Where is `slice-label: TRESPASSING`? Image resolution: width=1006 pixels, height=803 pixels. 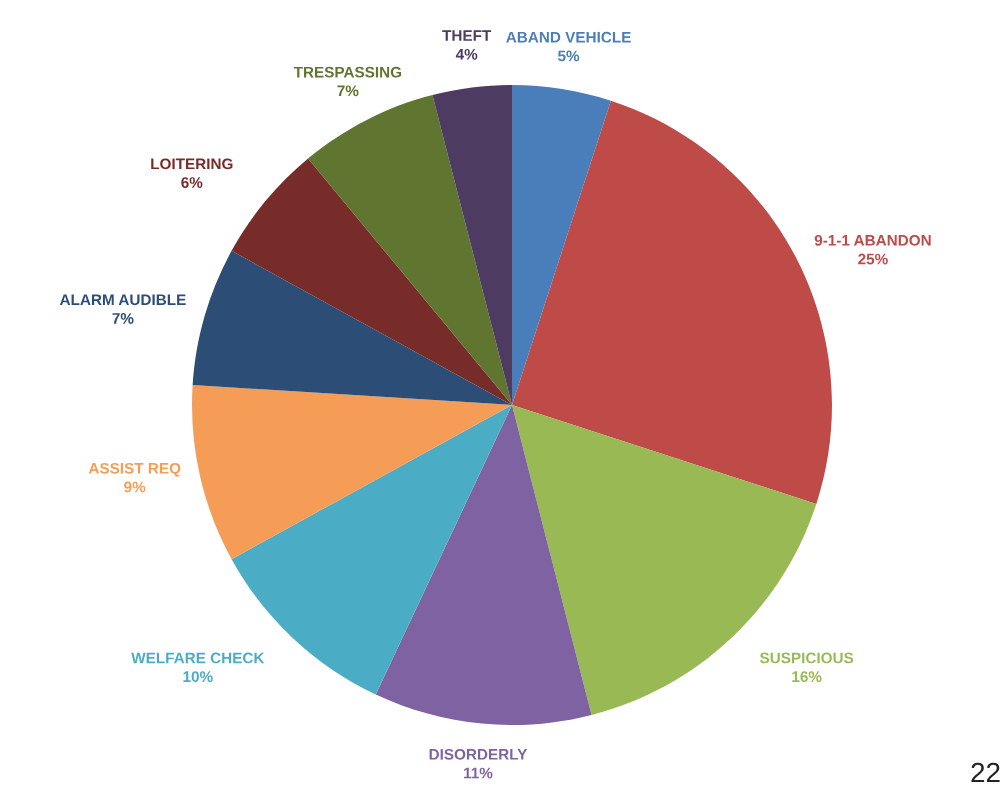 slice-label: TRESPASSING is located at coordinates (347, 72).